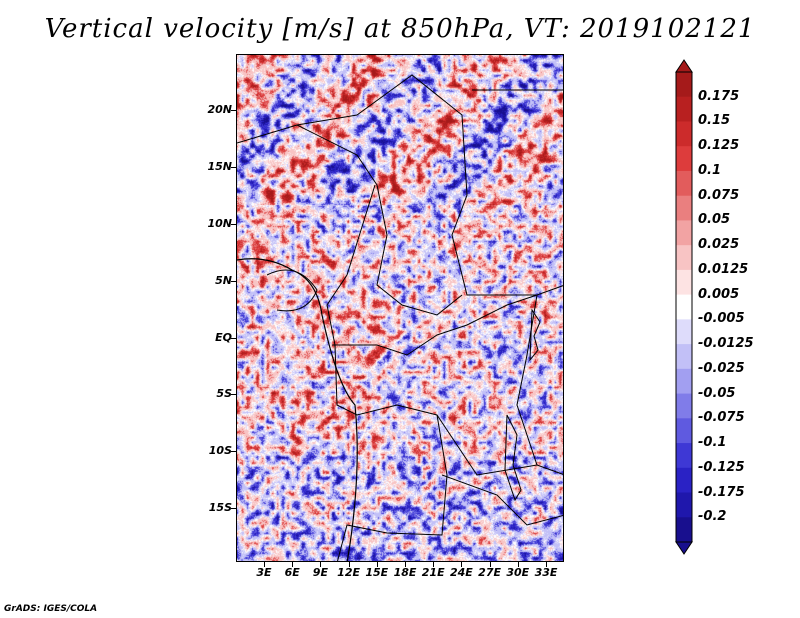 The image size is (800, 618). Describe the element at coordinates (714, 121) in the screenshot. I see `colorbar-label: 0.15` at that location.